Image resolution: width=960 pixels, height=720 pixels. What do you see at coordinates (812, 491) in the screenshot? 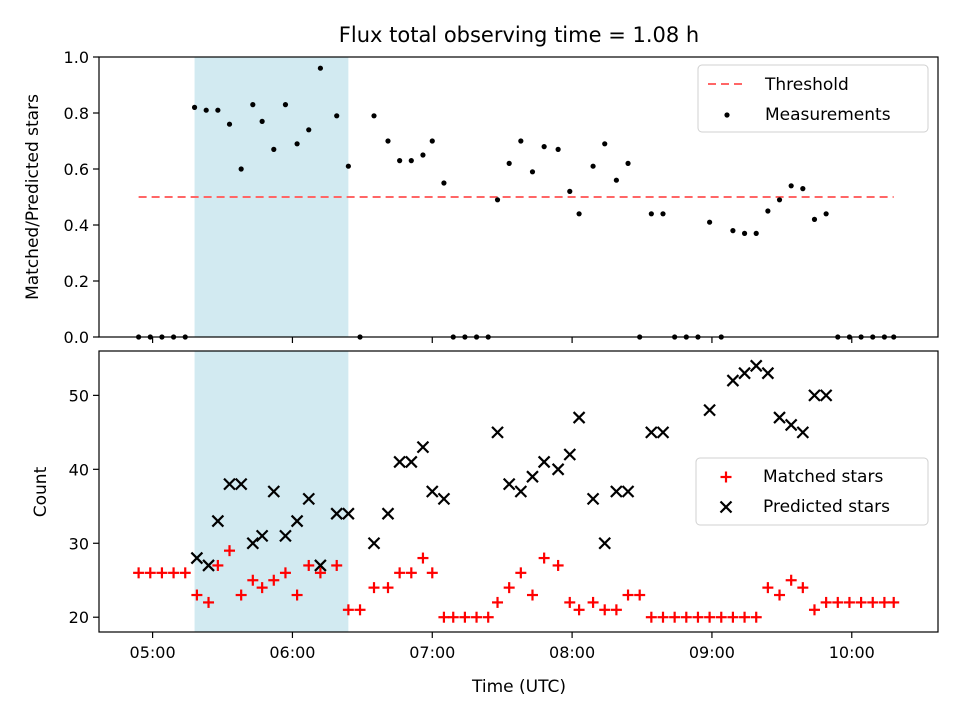
I see `bottom-legend: Matched stars Predicted stars` at bounding box center [812, 491].